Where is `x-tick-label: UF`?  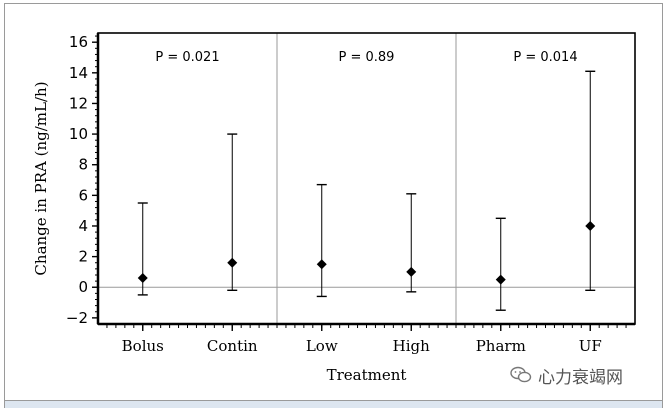 x-tick-label: UF is located at coordinates (590, 346).